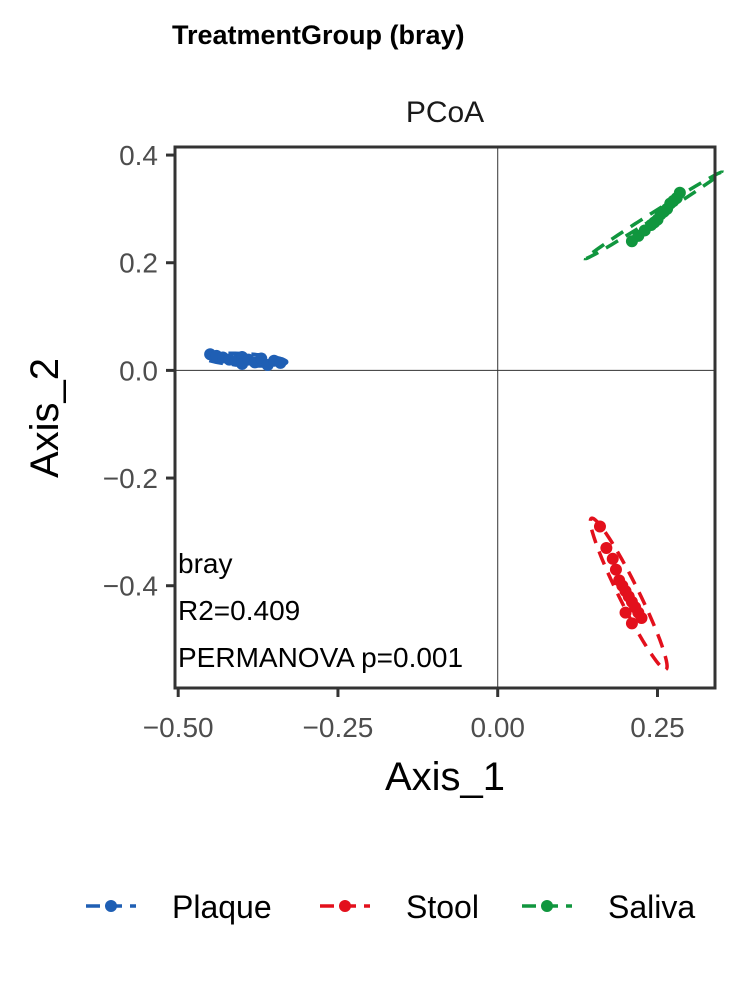 This screenshot has height=987, width=740. I want to click on point-saliva, so click(679, 192).